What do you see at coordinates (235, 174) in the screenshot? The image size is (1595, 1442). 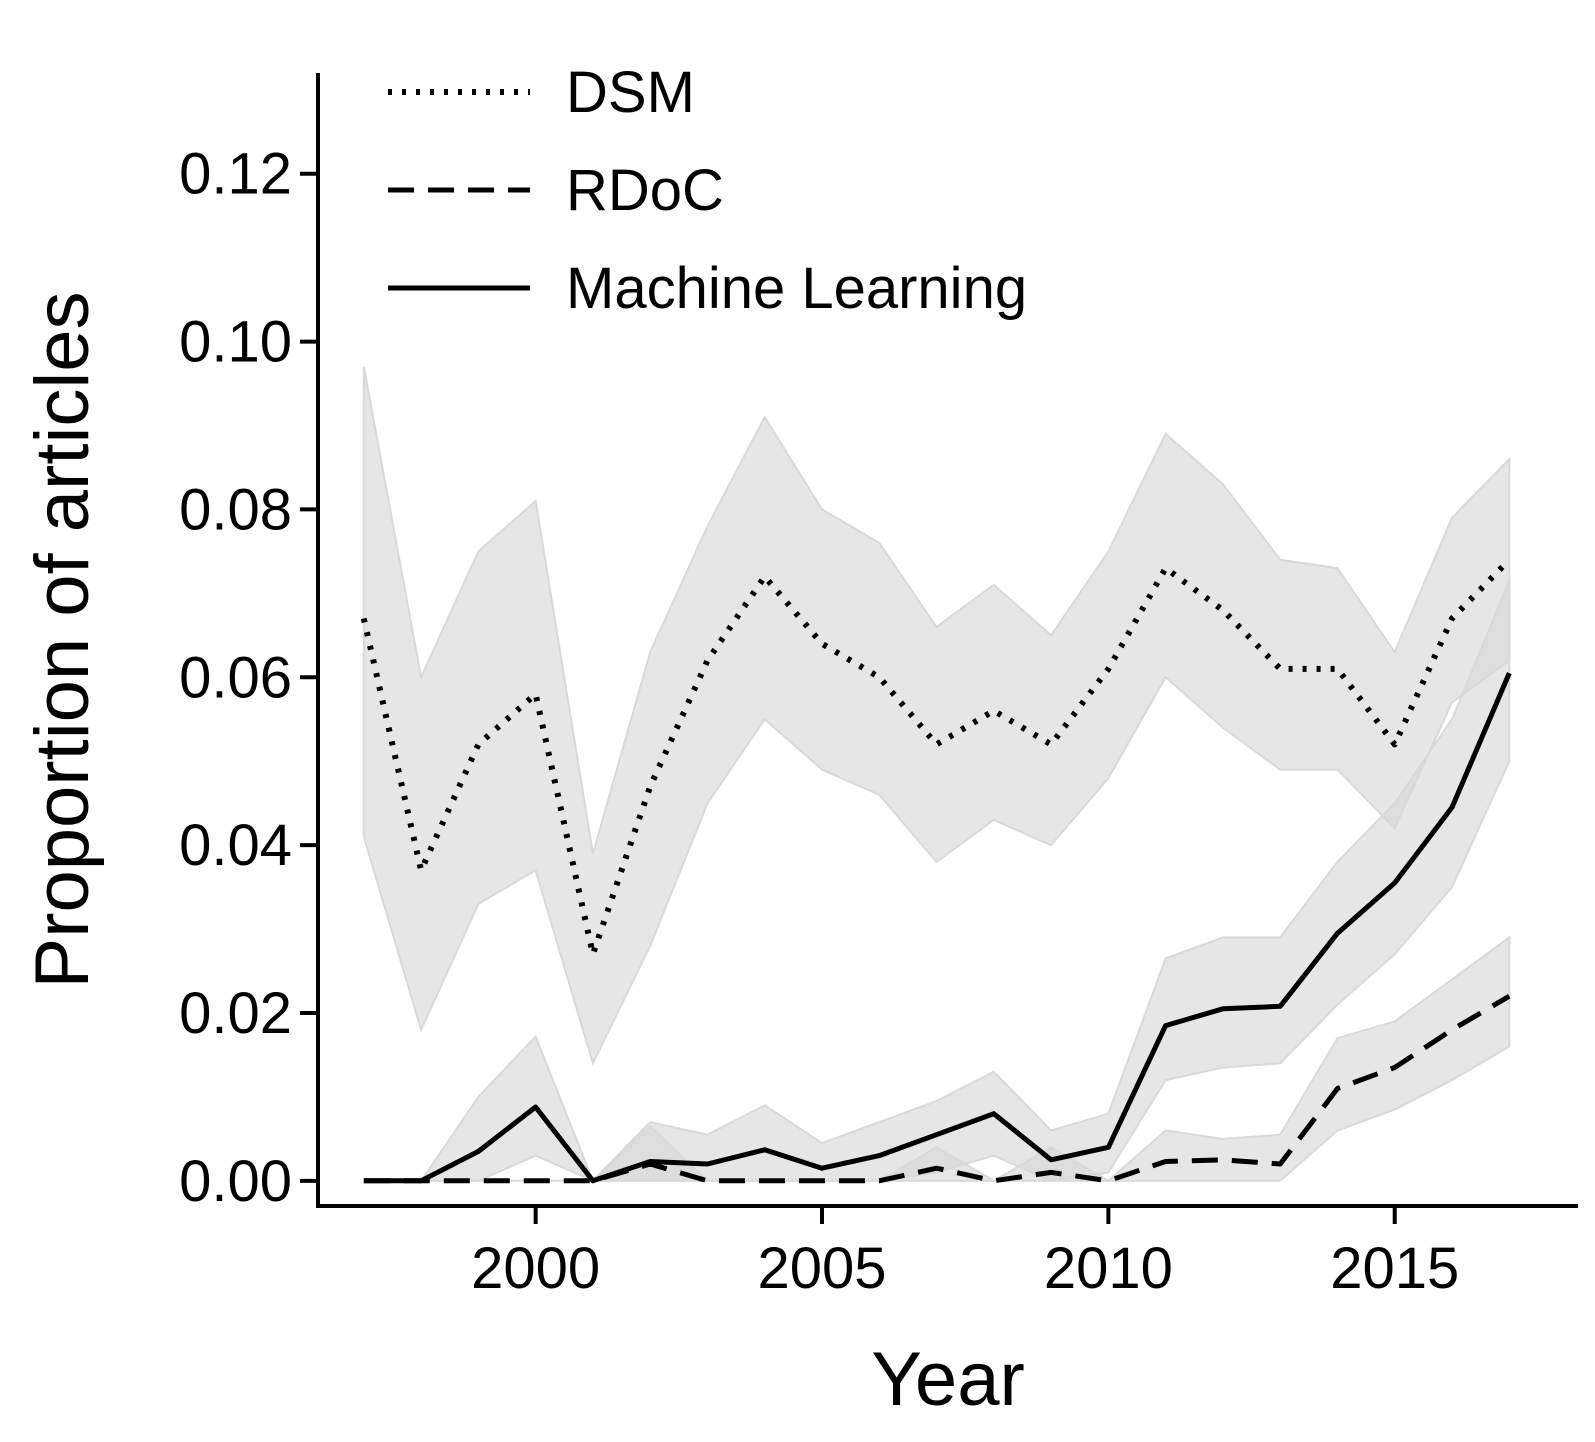 I see `y-tick-label: 0.12` at bounding box center [235, 174].